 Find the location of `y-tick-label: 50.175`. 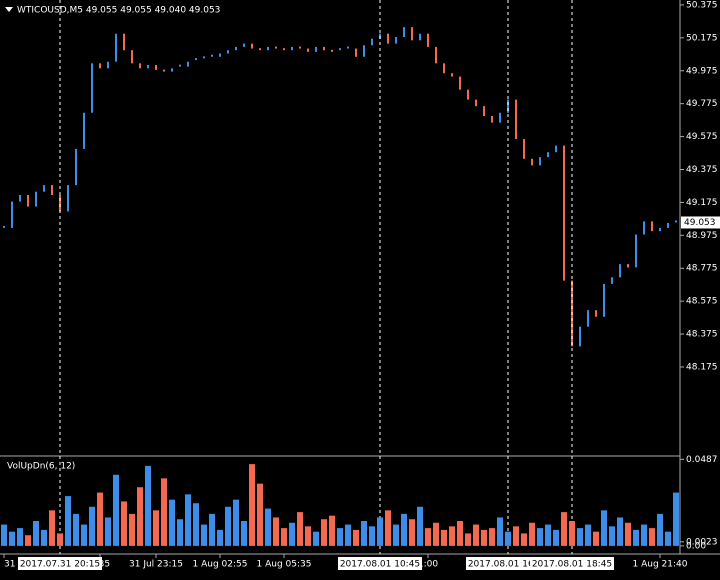

y-tick-label: 50.175 is located at coordinates (702, 38).